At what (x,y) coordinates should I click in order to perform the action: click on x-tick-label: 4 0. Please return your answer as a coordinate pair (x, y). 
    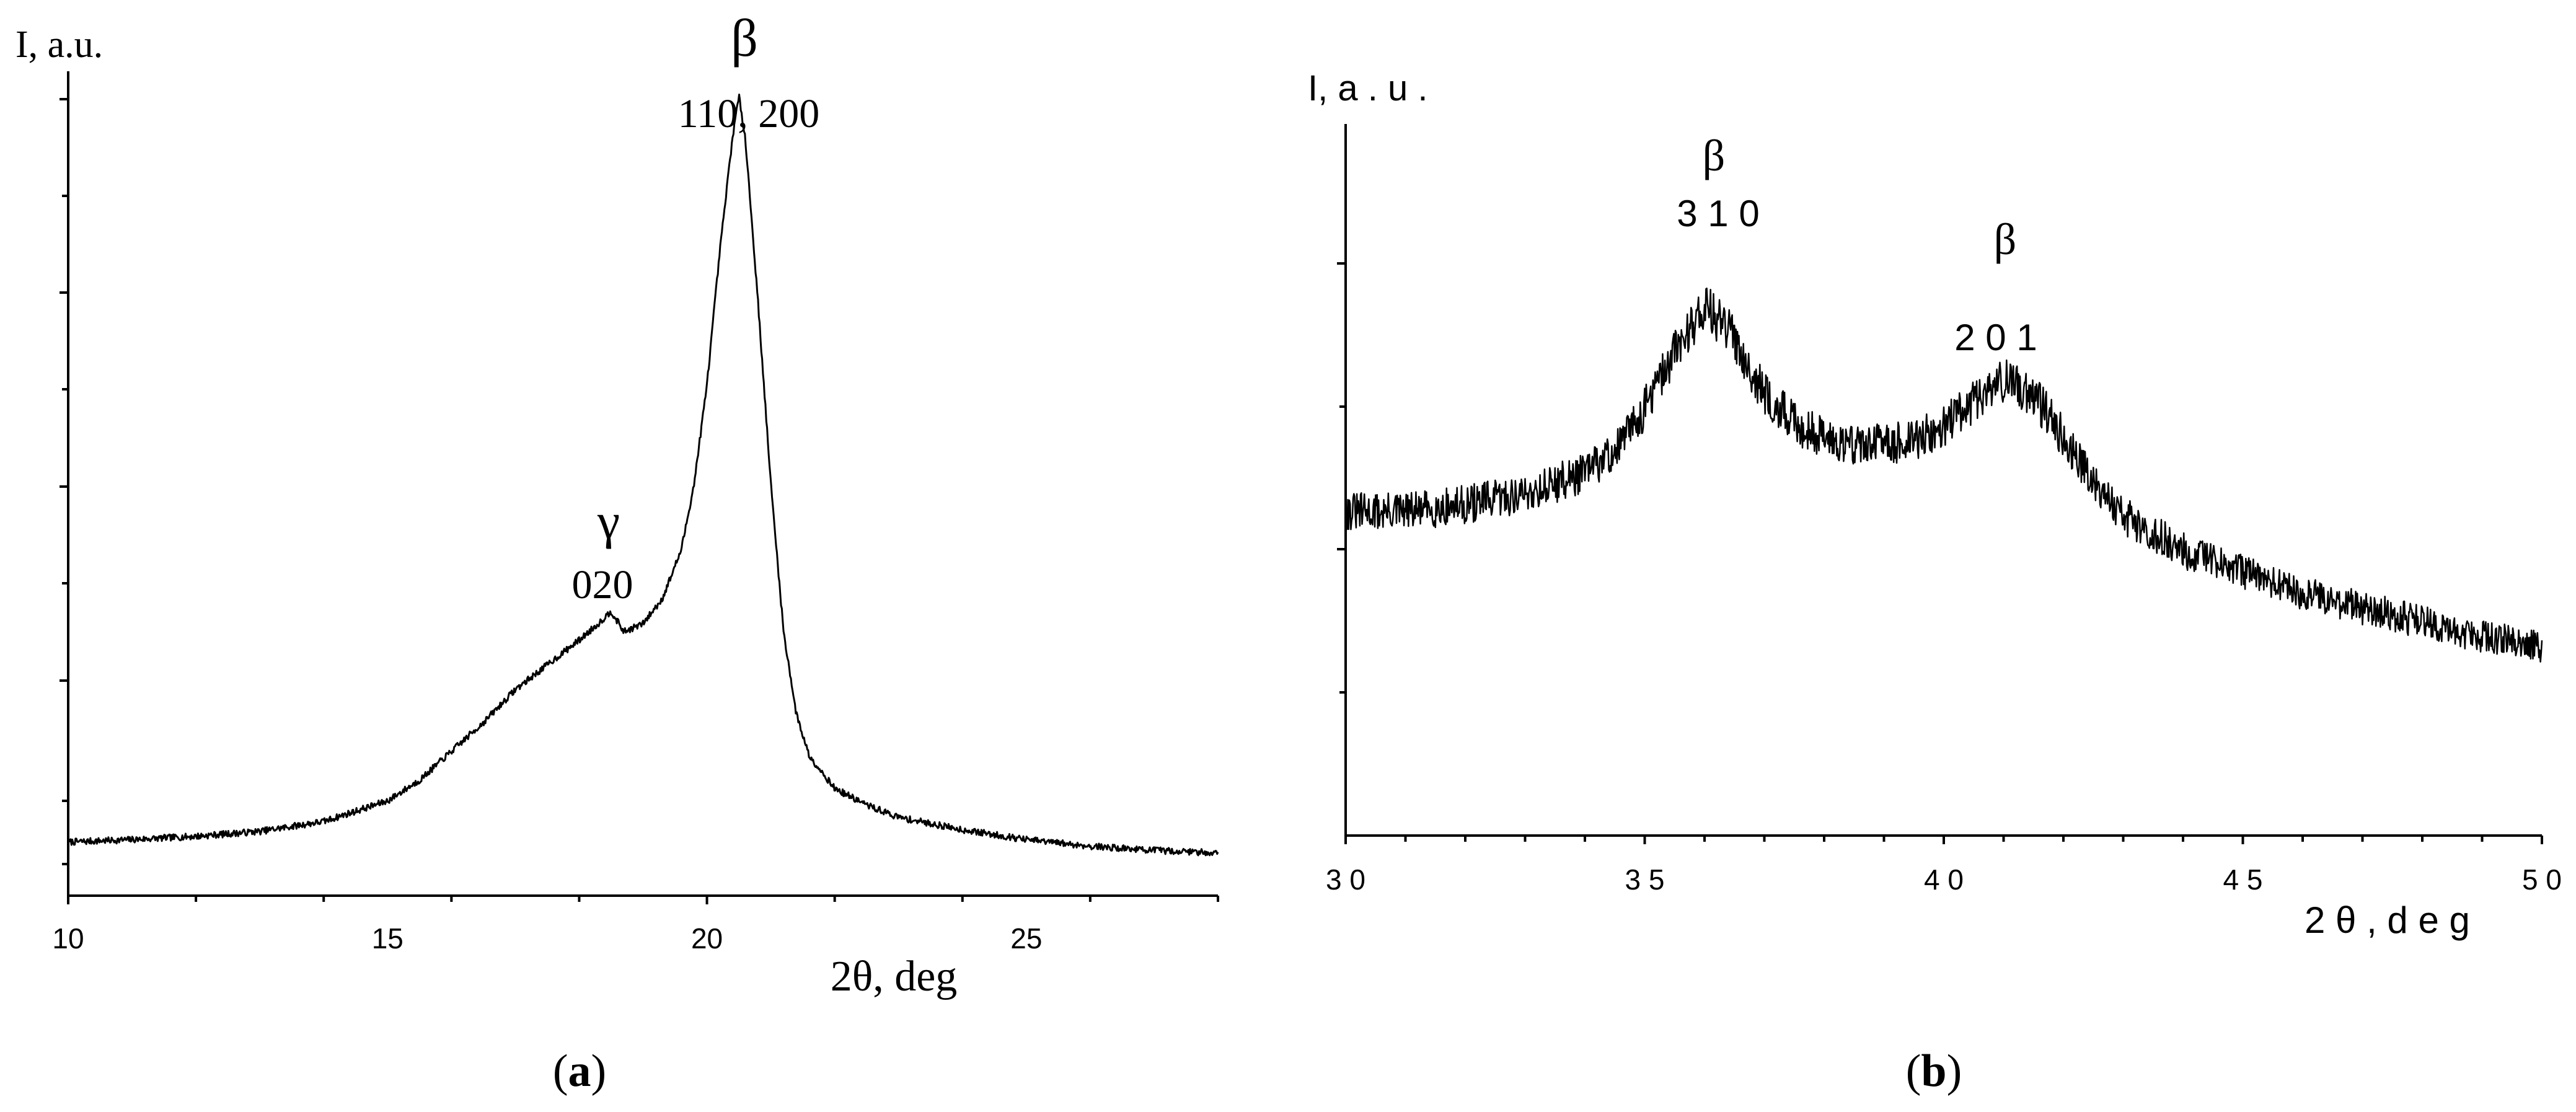
    Looking at the image, I should click on (1944, 879).